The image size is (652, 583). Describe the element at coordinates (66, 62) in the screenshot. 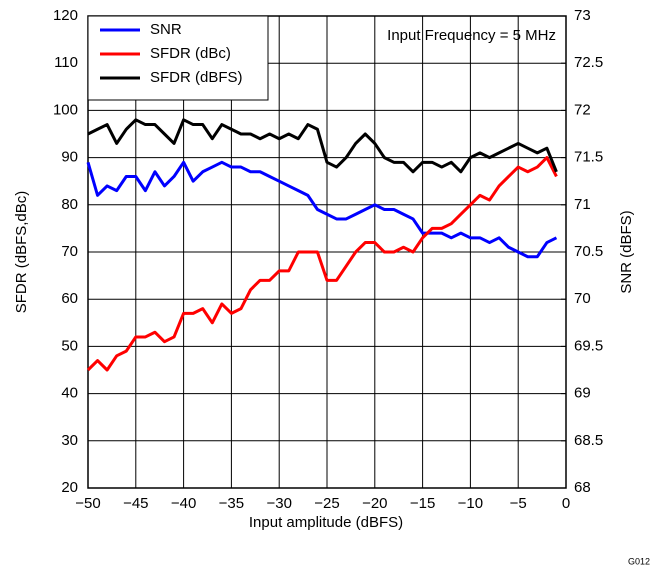

I see `y-tick-label: 110` at that location.